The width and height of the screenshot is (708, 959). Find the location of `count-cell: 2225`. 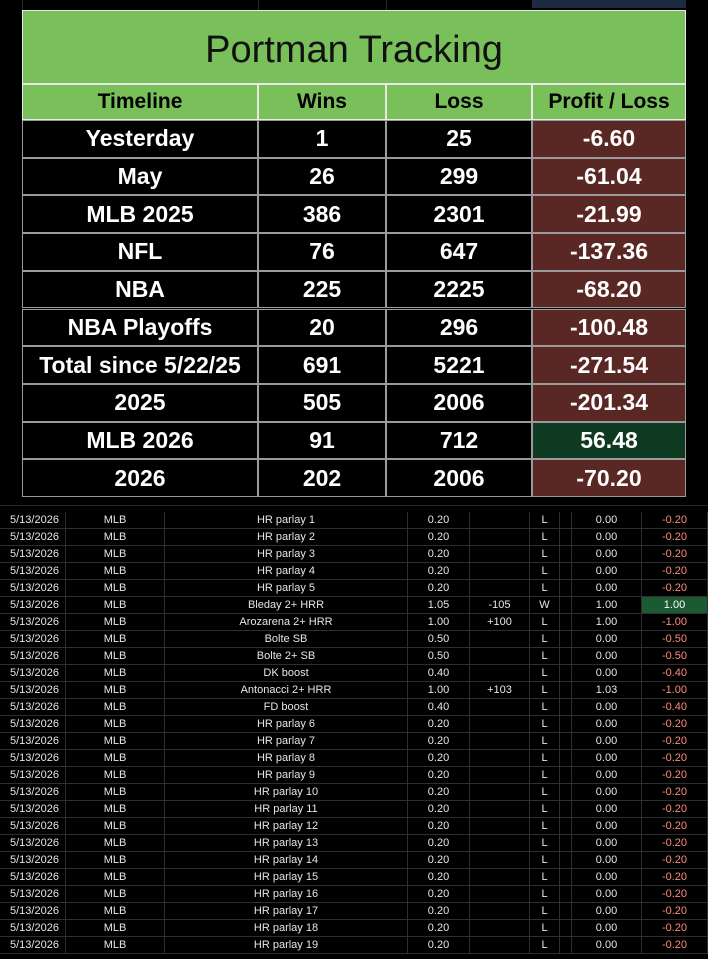

count-cell: 2225 is located at coordinates (459, 289).